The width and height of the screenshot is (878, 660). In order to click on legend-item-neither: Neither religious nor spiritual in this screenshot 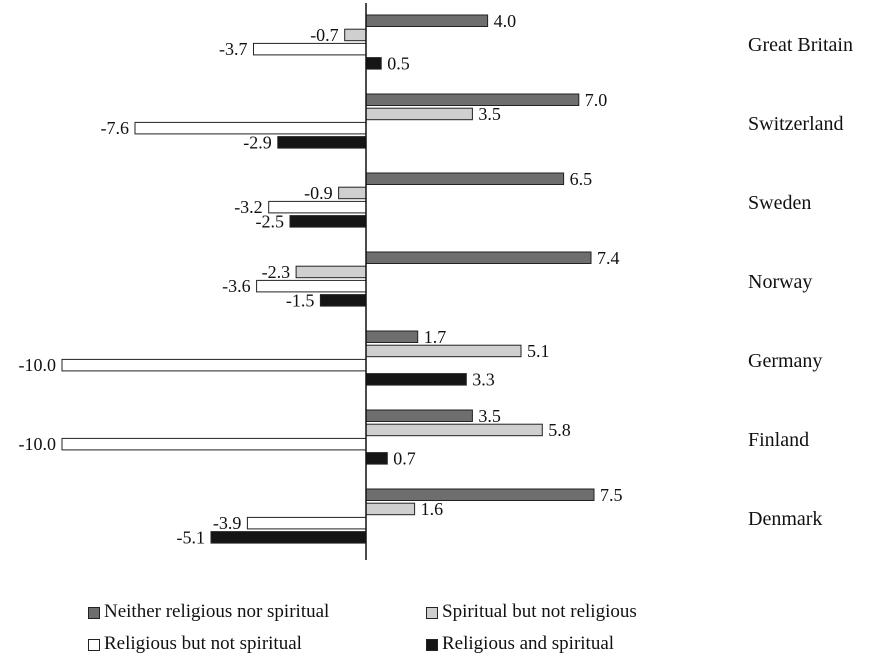, I will do `click(257, 612)`.